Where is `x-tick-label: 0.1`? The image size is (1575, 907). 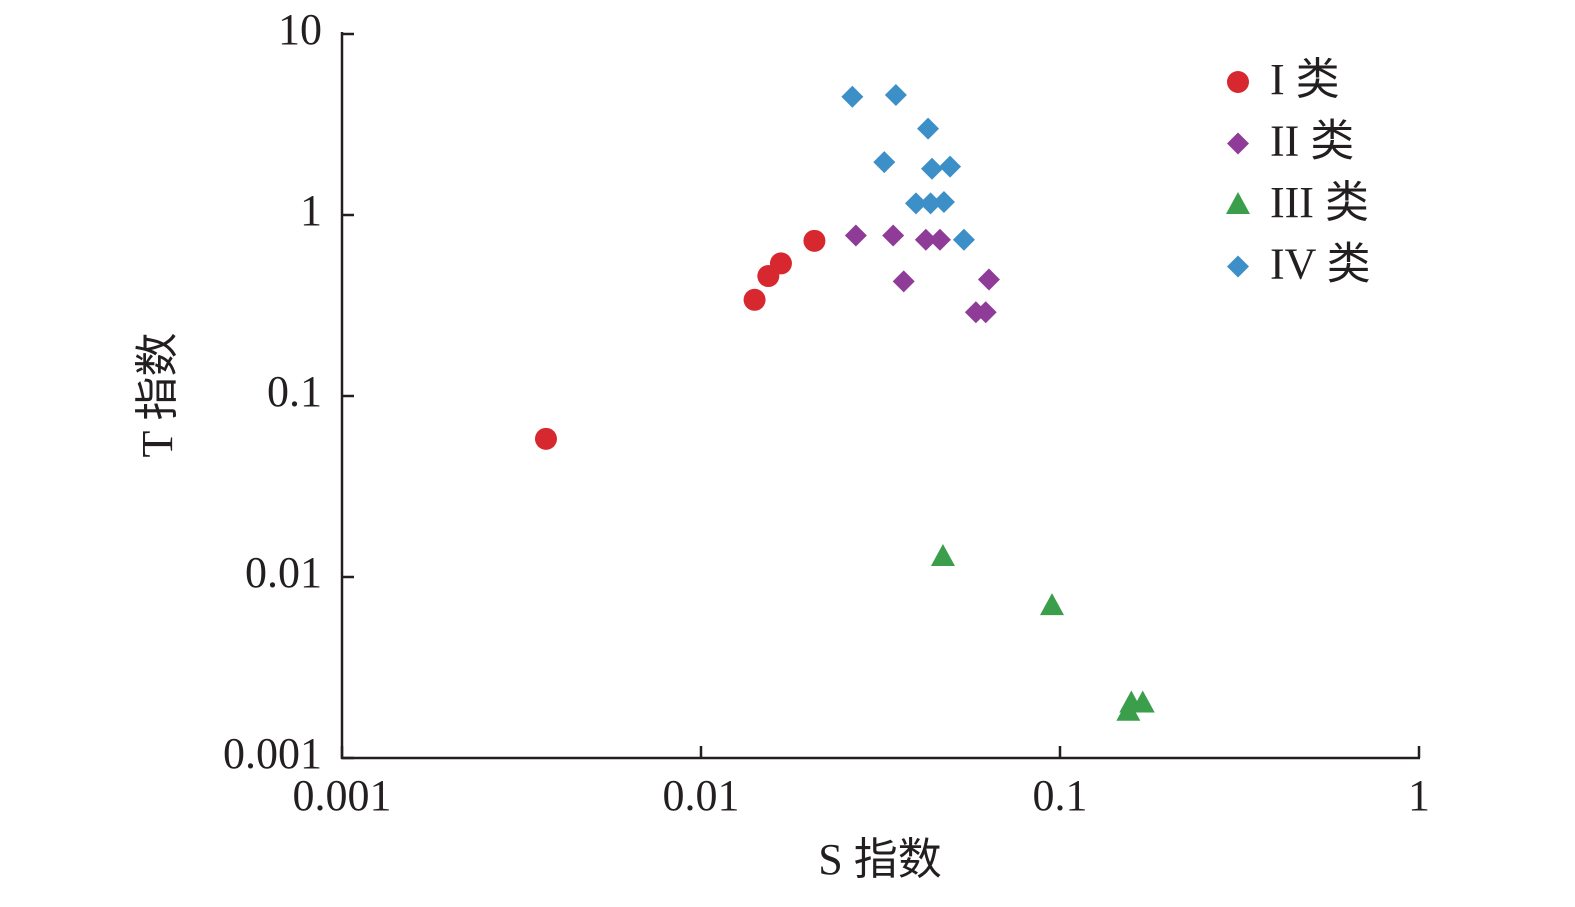 x-tick-label: 0.1 is located at coordinates (1060, 795).